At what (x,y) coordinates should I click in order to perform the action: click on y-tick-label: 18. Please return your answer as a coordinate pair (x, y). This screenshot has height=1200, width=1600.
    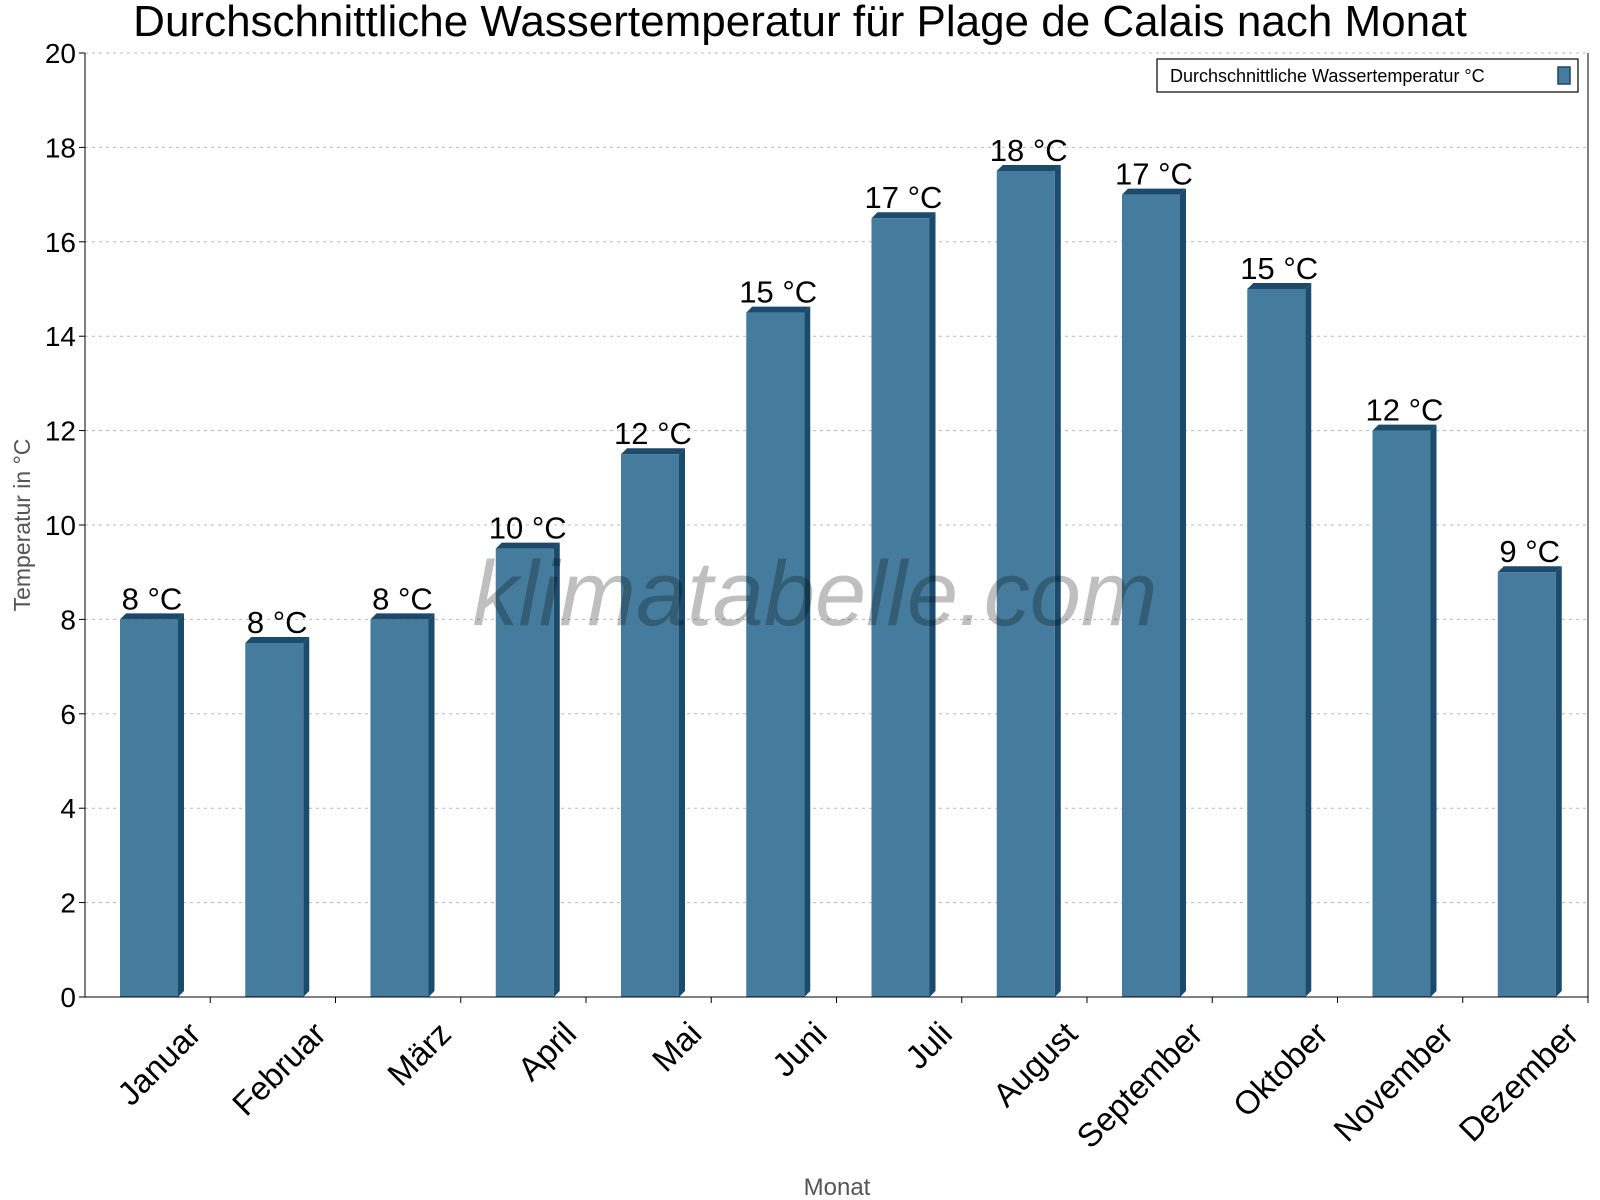
    Looking at the image, I should click on (60, 147).